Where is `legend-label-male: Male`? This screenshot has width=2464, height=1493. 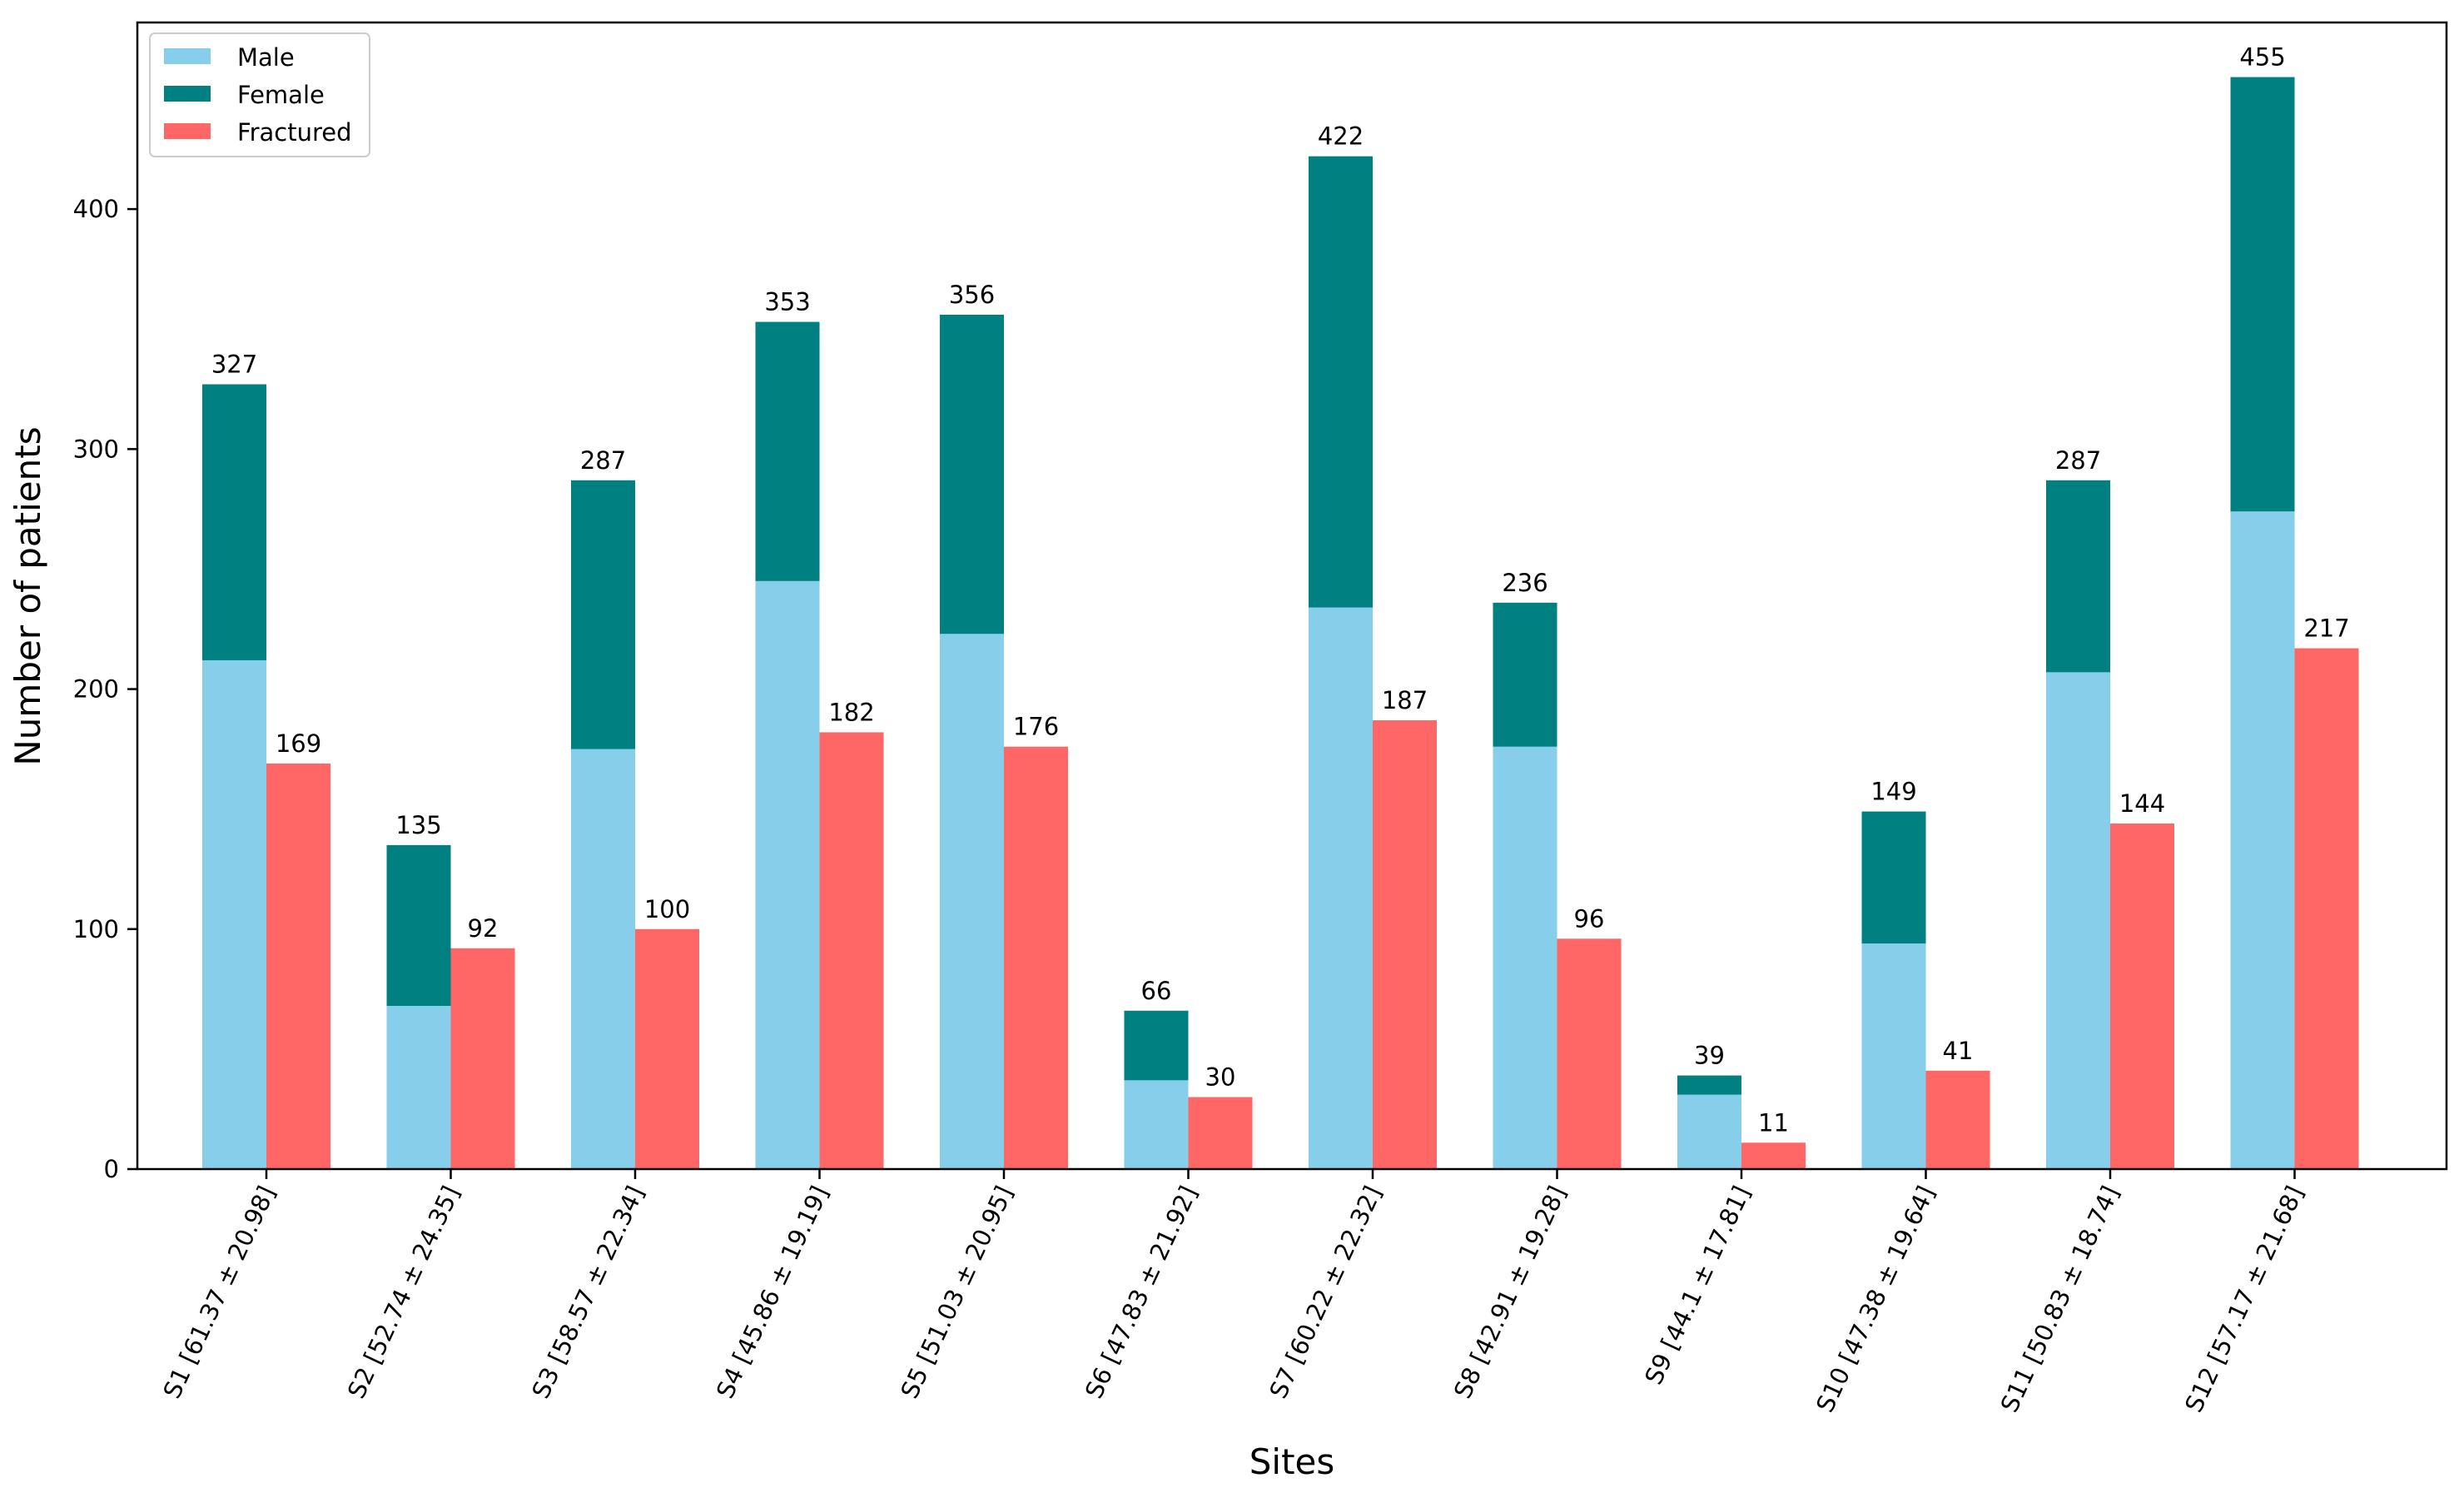
legend-label-male: Male is located at coordinates (266, 57).